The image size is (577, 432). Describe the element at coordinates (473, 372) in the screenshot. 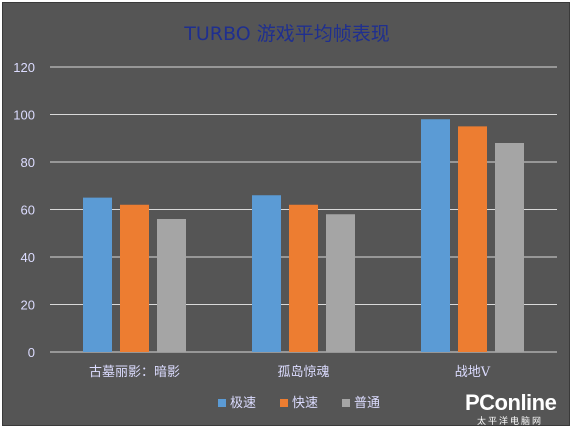

I see `x-category-label: 战地V` at that location.